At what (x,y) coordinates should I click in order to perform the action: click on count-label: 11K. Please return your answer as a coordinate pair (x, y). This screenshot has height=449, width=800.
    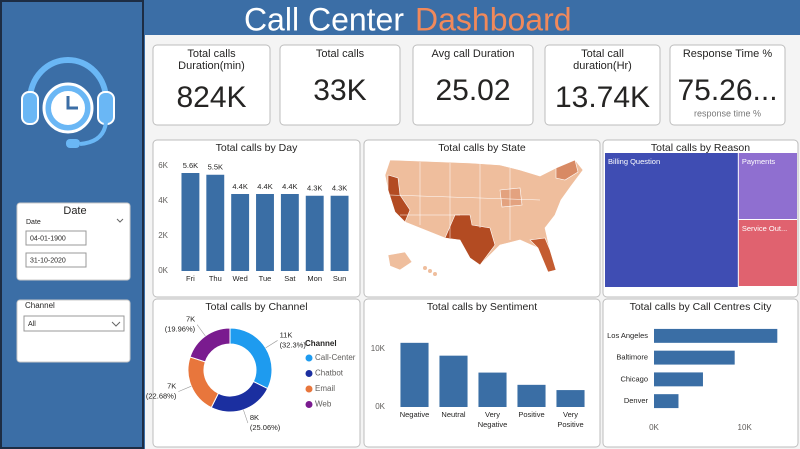
    Looking at the image, I should click on (286, 334).